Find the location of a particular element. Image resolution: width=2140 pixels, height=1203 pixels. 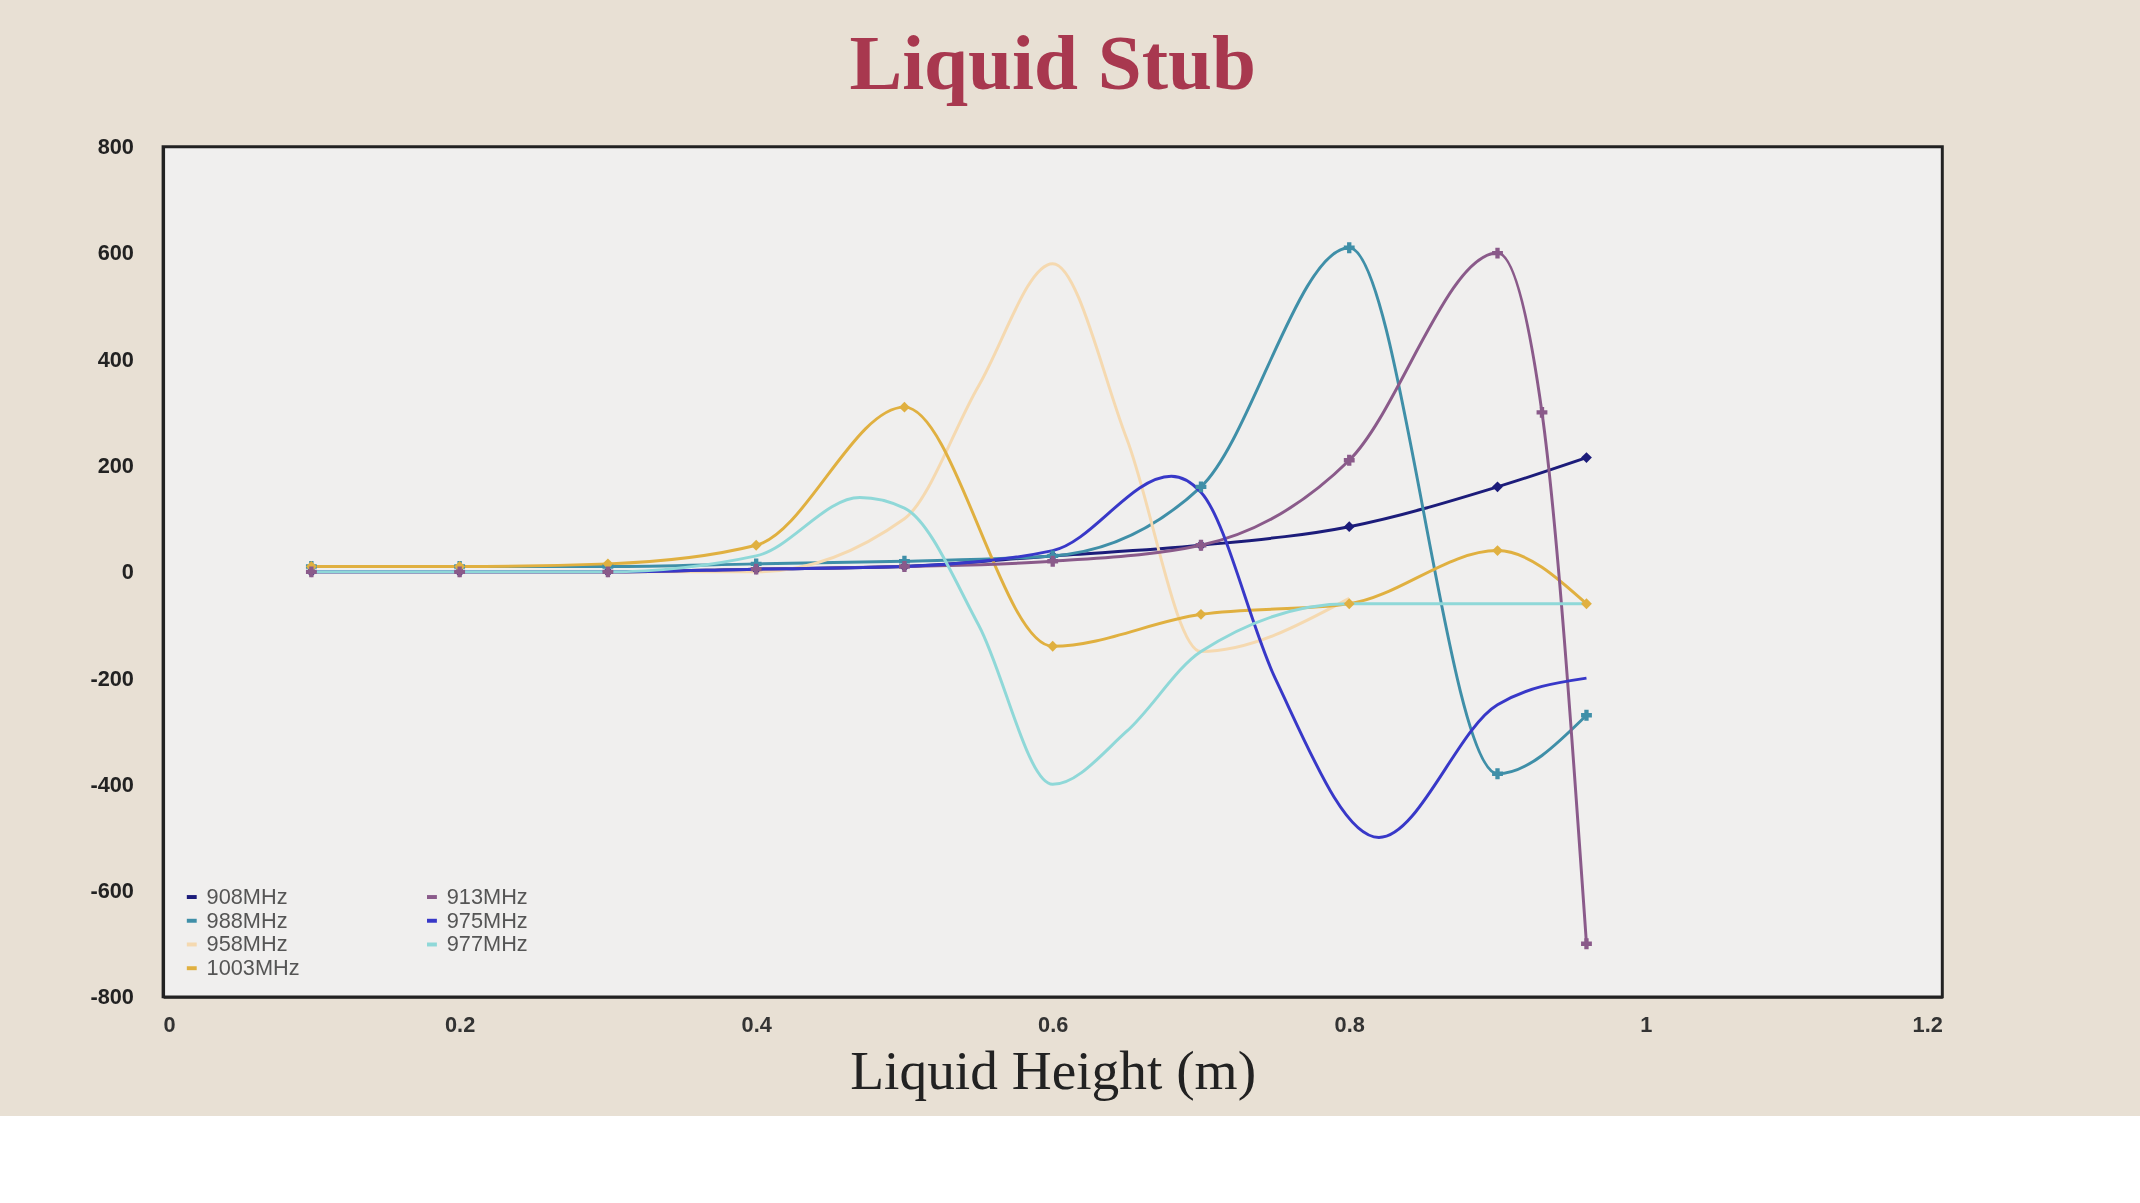

y-tick-label: -400 is located at coordinates (112, 784).